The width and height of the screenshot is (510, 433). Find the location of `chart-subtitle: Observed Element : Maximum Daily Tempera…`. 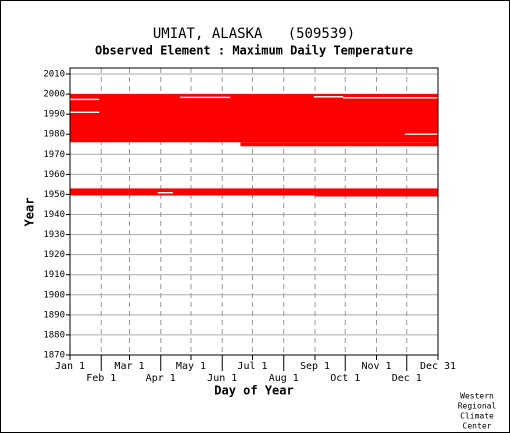

chart-subtitle: Observed Element : Maximum Daily Tempera… is located at coordinates (254, 51).